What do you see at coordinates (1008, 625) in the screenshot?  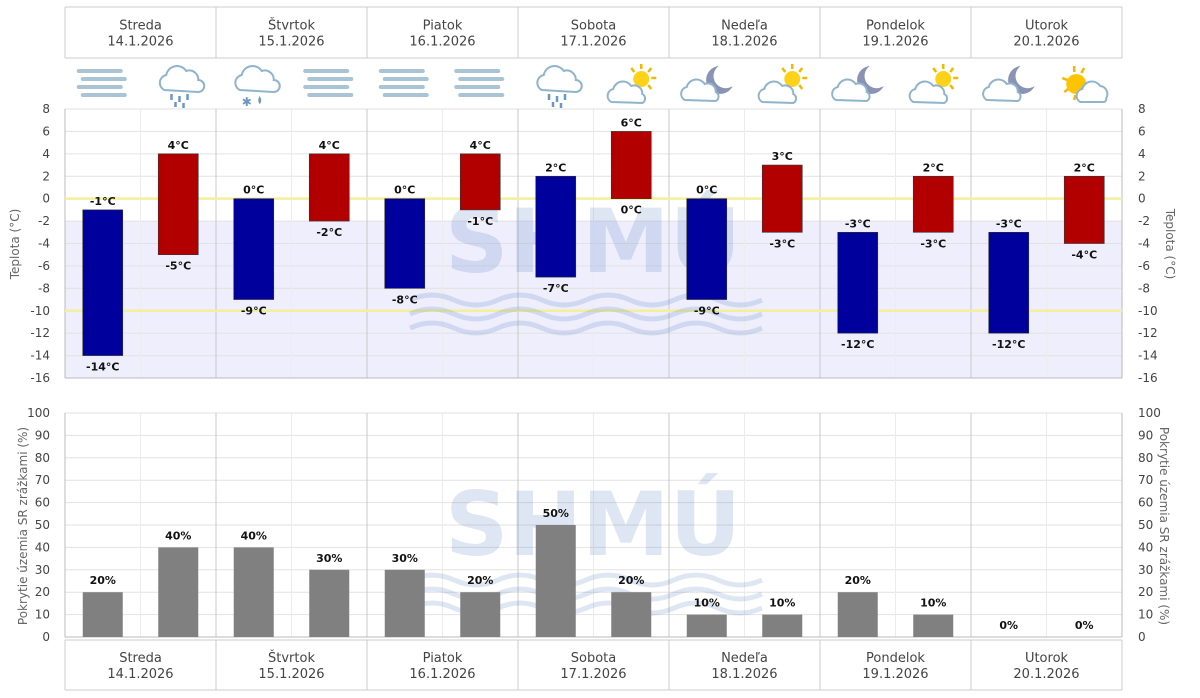 I see `precipitation-label: 0%` at bounding box center [1008, 625].